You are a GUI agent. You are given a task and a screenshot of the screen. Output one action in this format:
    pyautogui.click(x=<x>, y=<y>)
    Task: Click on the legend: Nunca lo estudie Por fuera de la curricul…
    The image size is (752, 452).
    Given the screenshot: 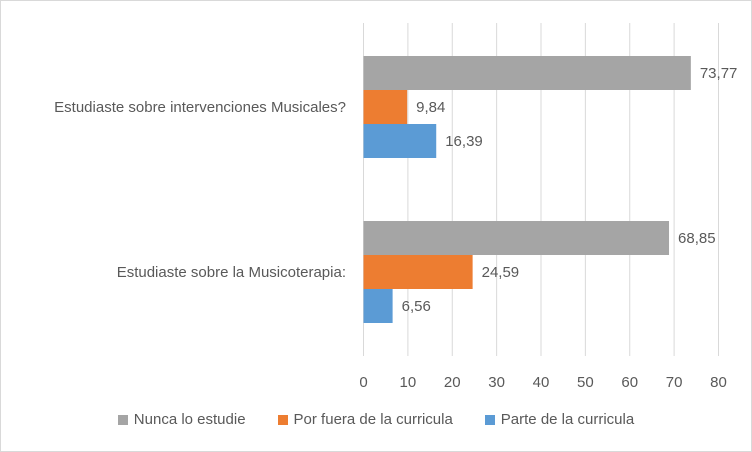 What is the action you would take?
    pyautogui.click(x=376, y=419)
    